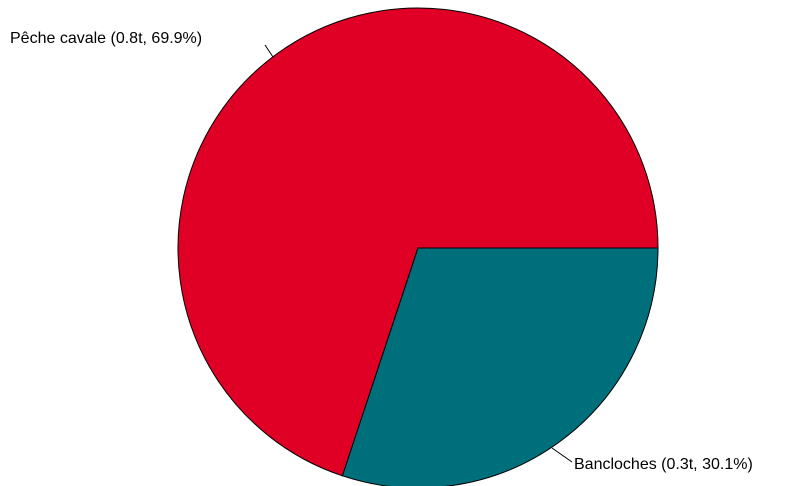 The width and height of the screenshot is (811, 486). What do you see at coordinates (663, 464) in the screenshot?
I see `pie-slice-label: Bancloches (0.3t, 30.1%)` at bounding box center [663, 464].